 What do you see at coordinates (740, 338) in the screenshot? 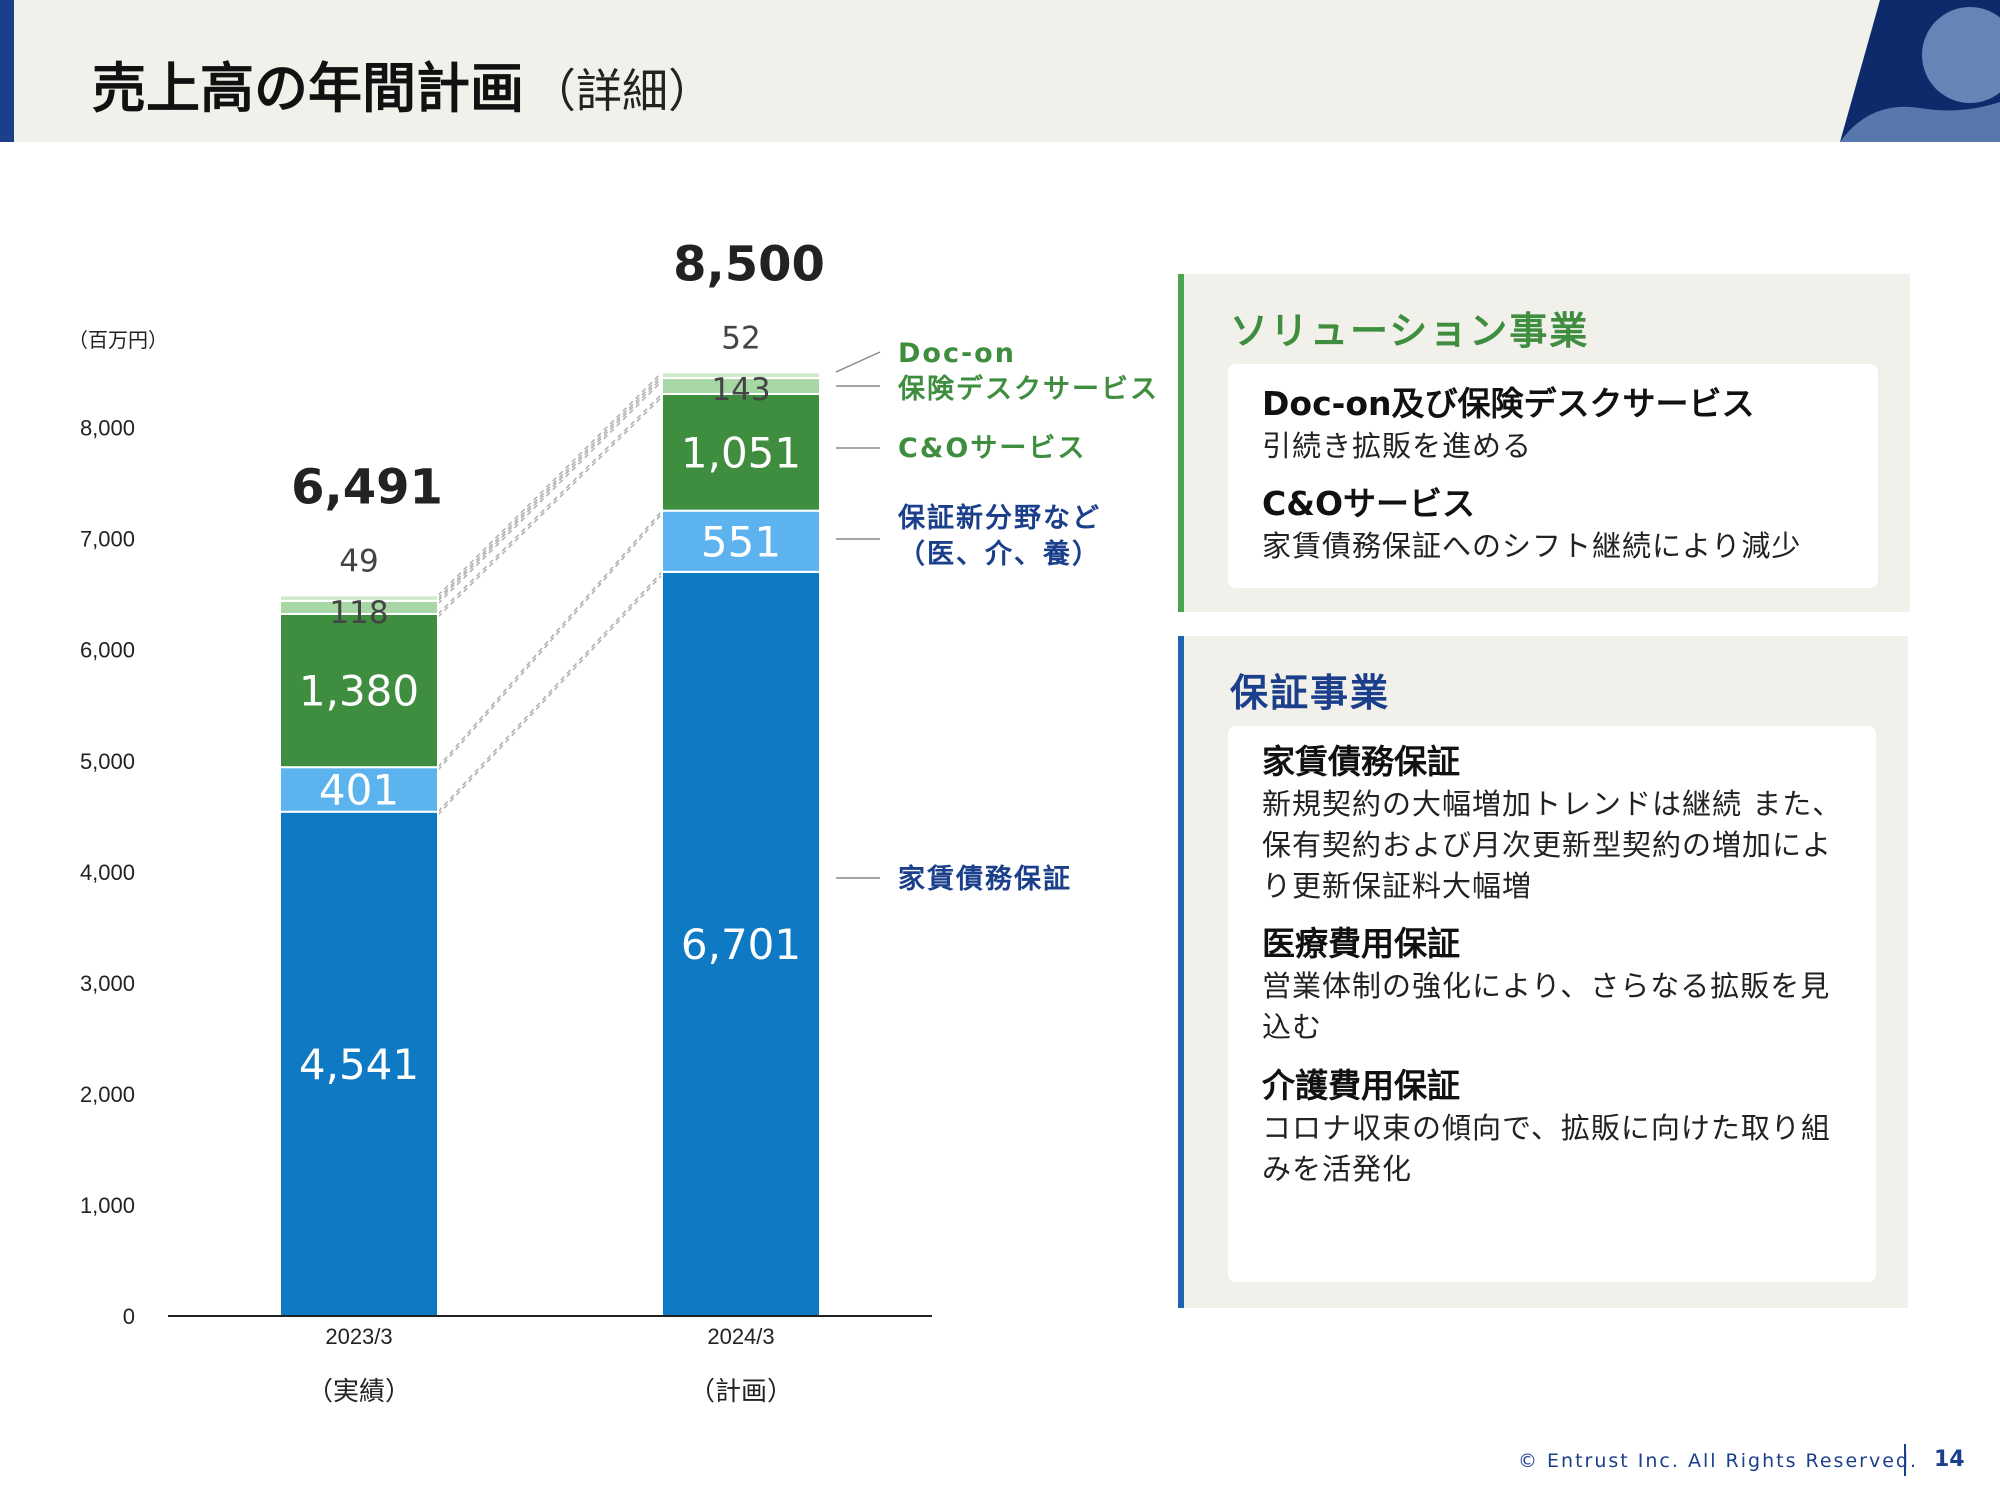
I see `data-label: 52` at bounding box center [740, 338].